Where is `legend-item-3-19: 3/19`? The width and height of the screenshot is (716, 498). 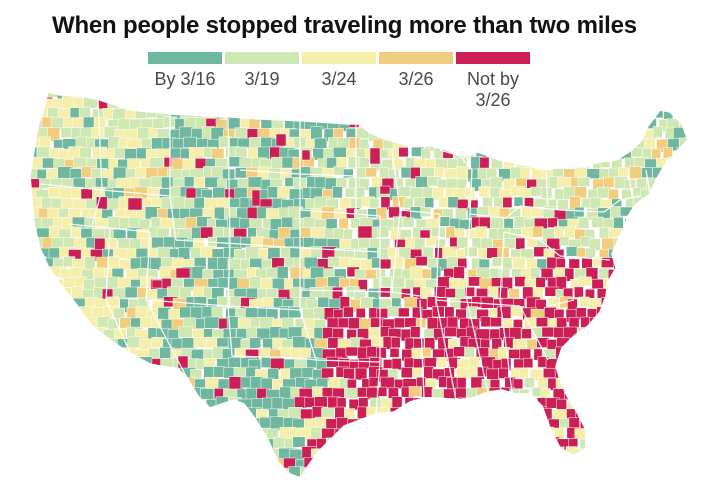
legend-item-3-19: 3/19 is located at coordinates (262, 81).